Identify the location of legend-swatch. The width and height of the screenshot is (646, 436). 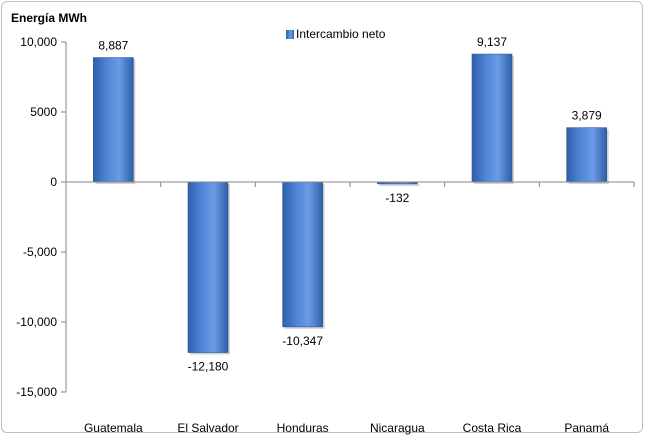
(290, 34).